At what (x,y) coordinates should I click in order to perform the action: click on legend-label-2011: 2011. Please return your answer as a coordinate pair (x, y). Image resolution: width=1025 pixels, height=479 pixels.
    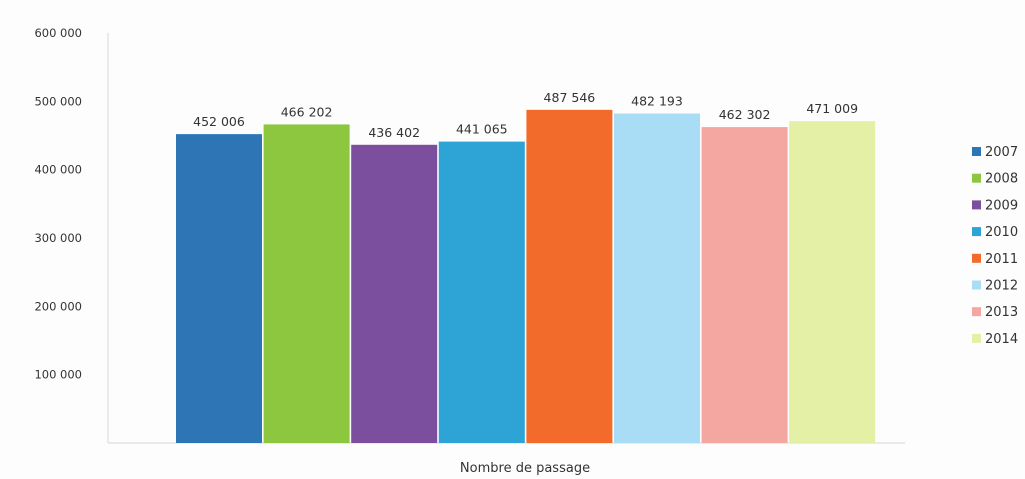
    Looking at the image, I should click on (1001, 259).